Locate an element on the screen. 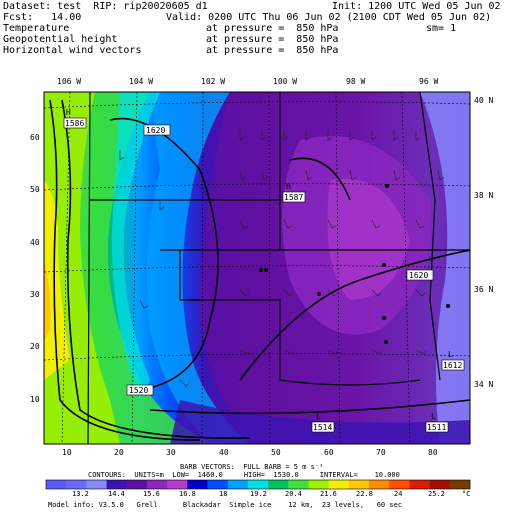 This screenshot has width=512, height=512. longitude-labels: 106 W 104 W 102 W 100 W 98 W 96 W is located at coordinates (247, 81).